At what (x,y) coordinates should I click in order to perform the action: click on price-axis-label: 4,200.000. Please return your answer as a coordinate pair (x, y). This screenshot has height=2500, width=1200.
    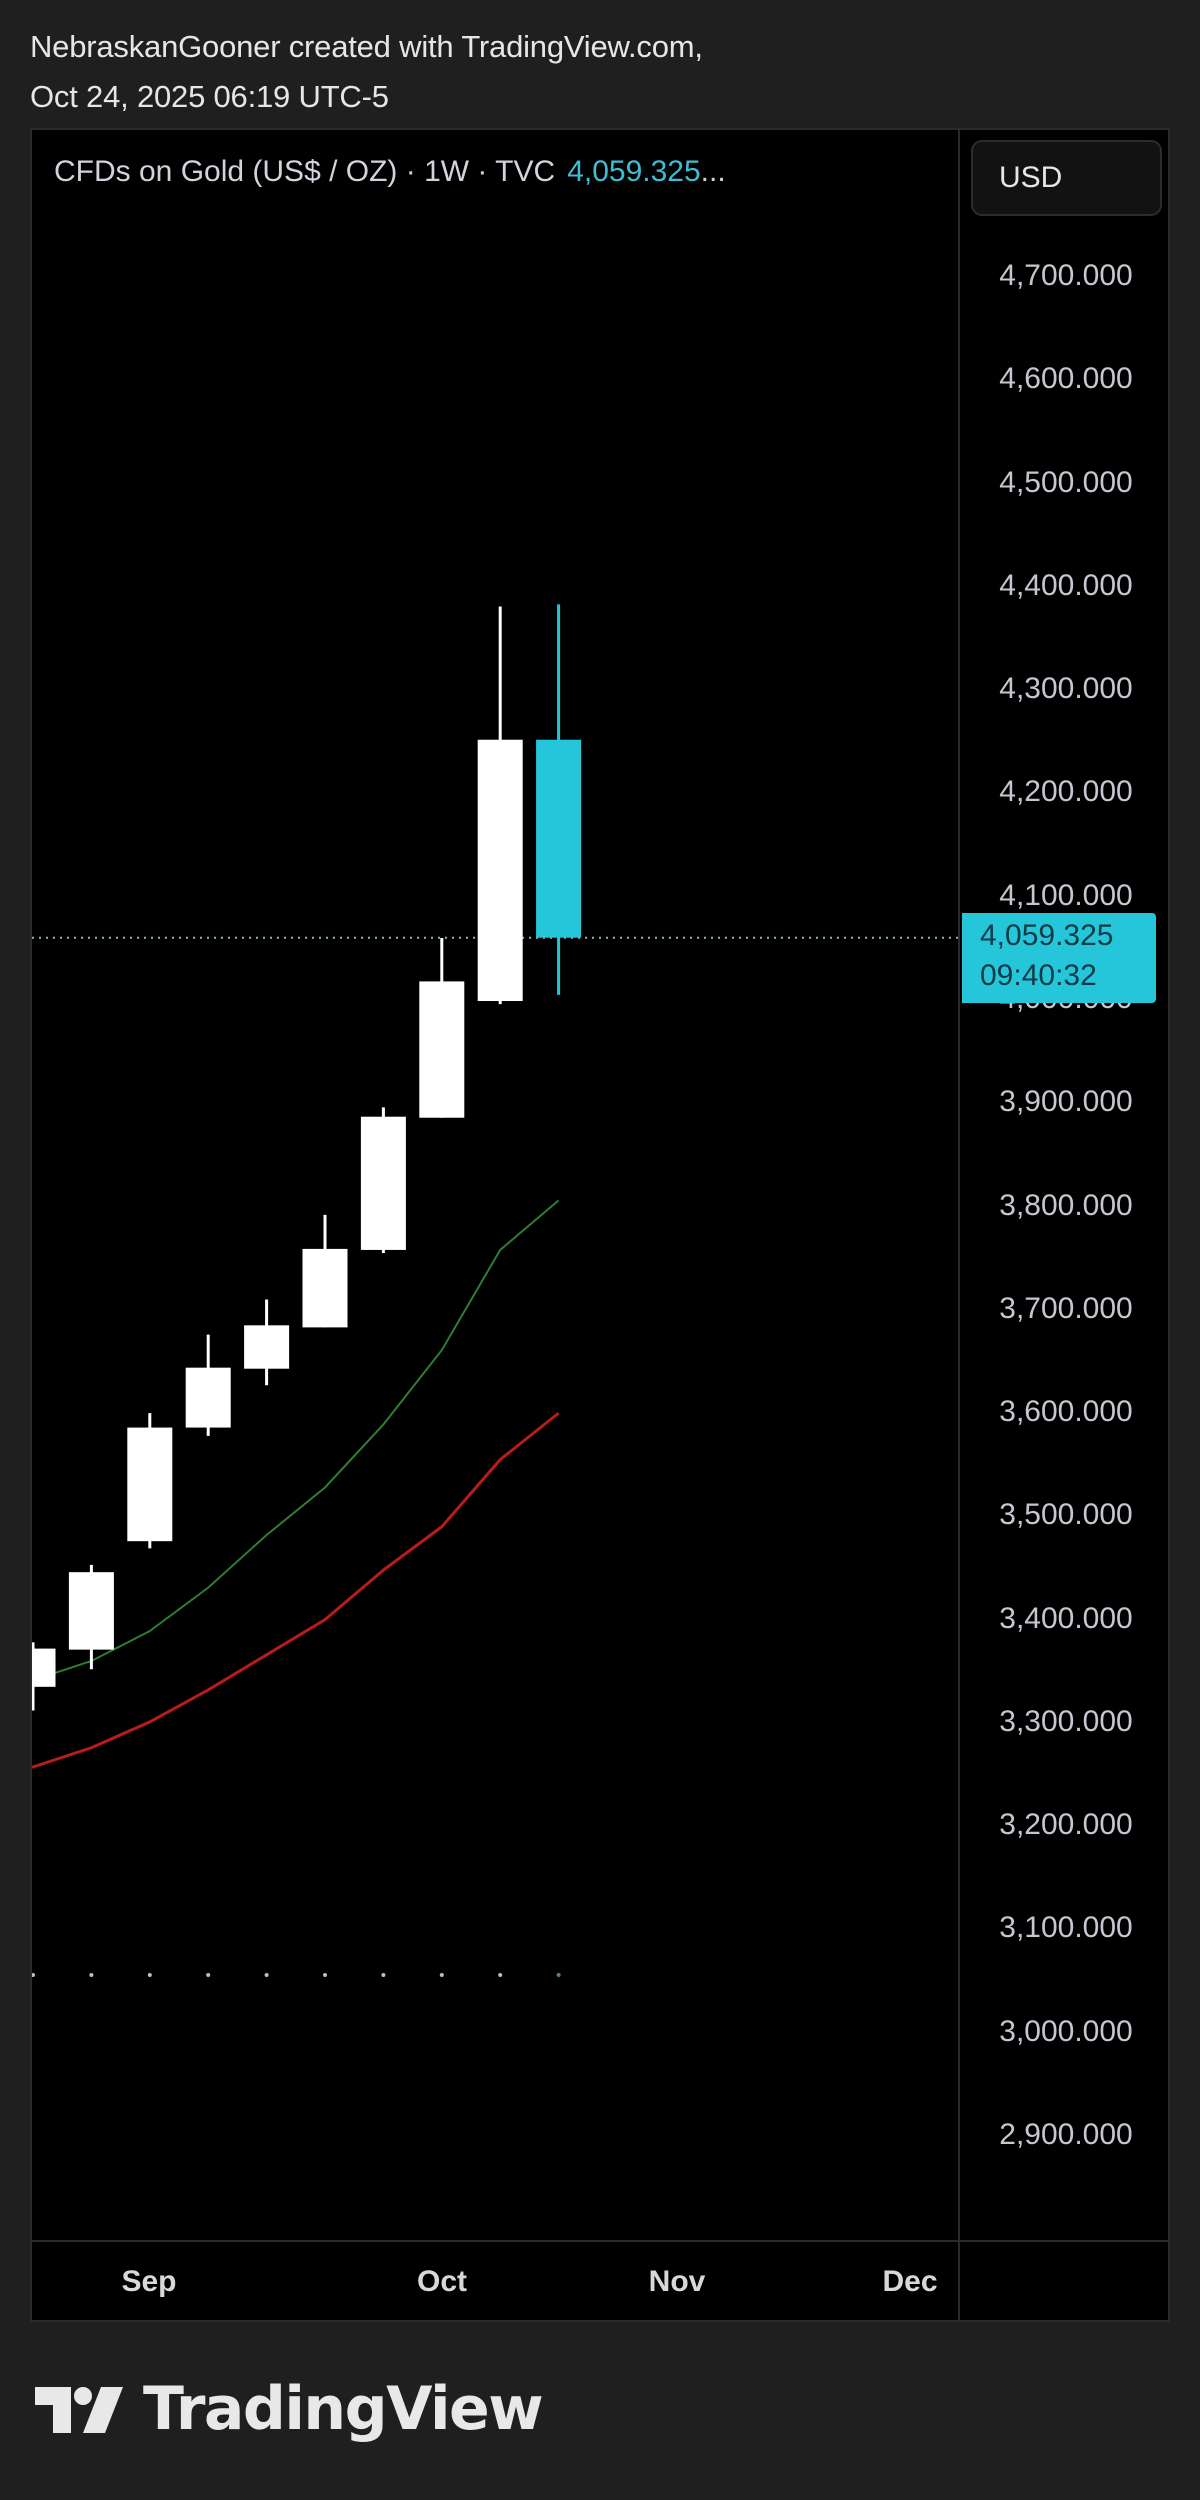
    Looking at the image, I should click on (1066, 792).